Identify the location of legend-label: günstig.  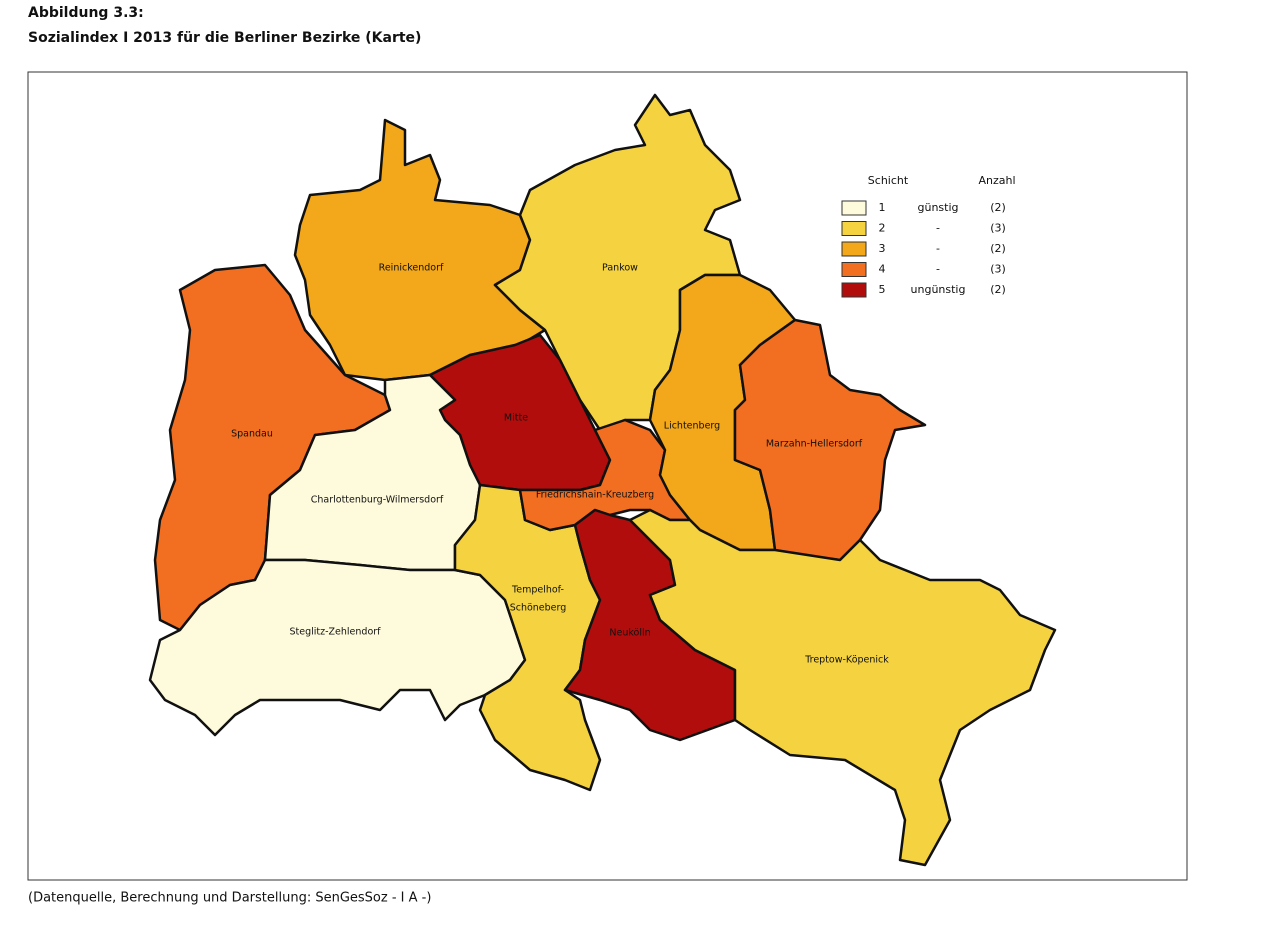
(937, 207).